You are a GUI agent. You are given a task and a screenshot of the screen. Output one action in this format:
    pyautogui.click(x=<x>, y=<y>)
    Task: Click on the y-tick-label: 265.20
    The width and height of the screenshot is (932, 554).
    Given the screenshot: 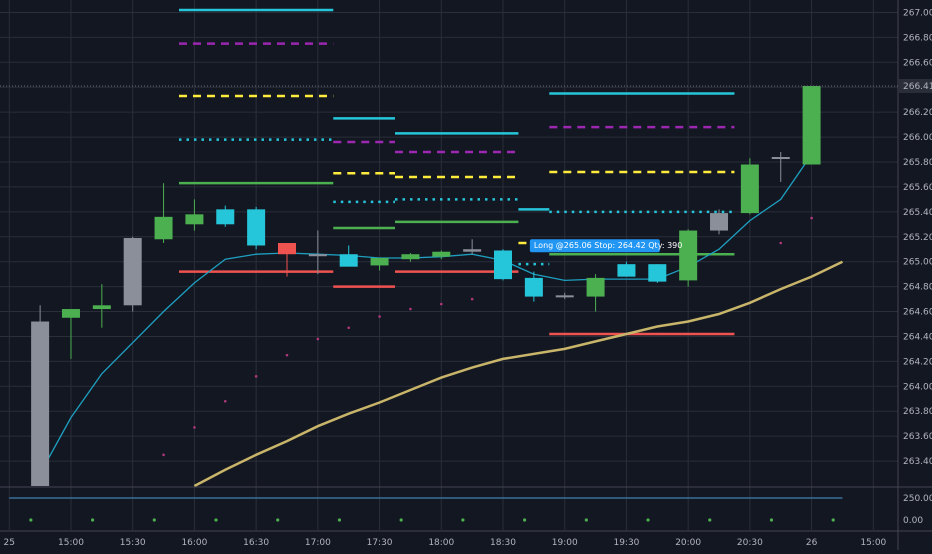 What is the action you would take?
    pyautogui.click(x=917, y=238)
    